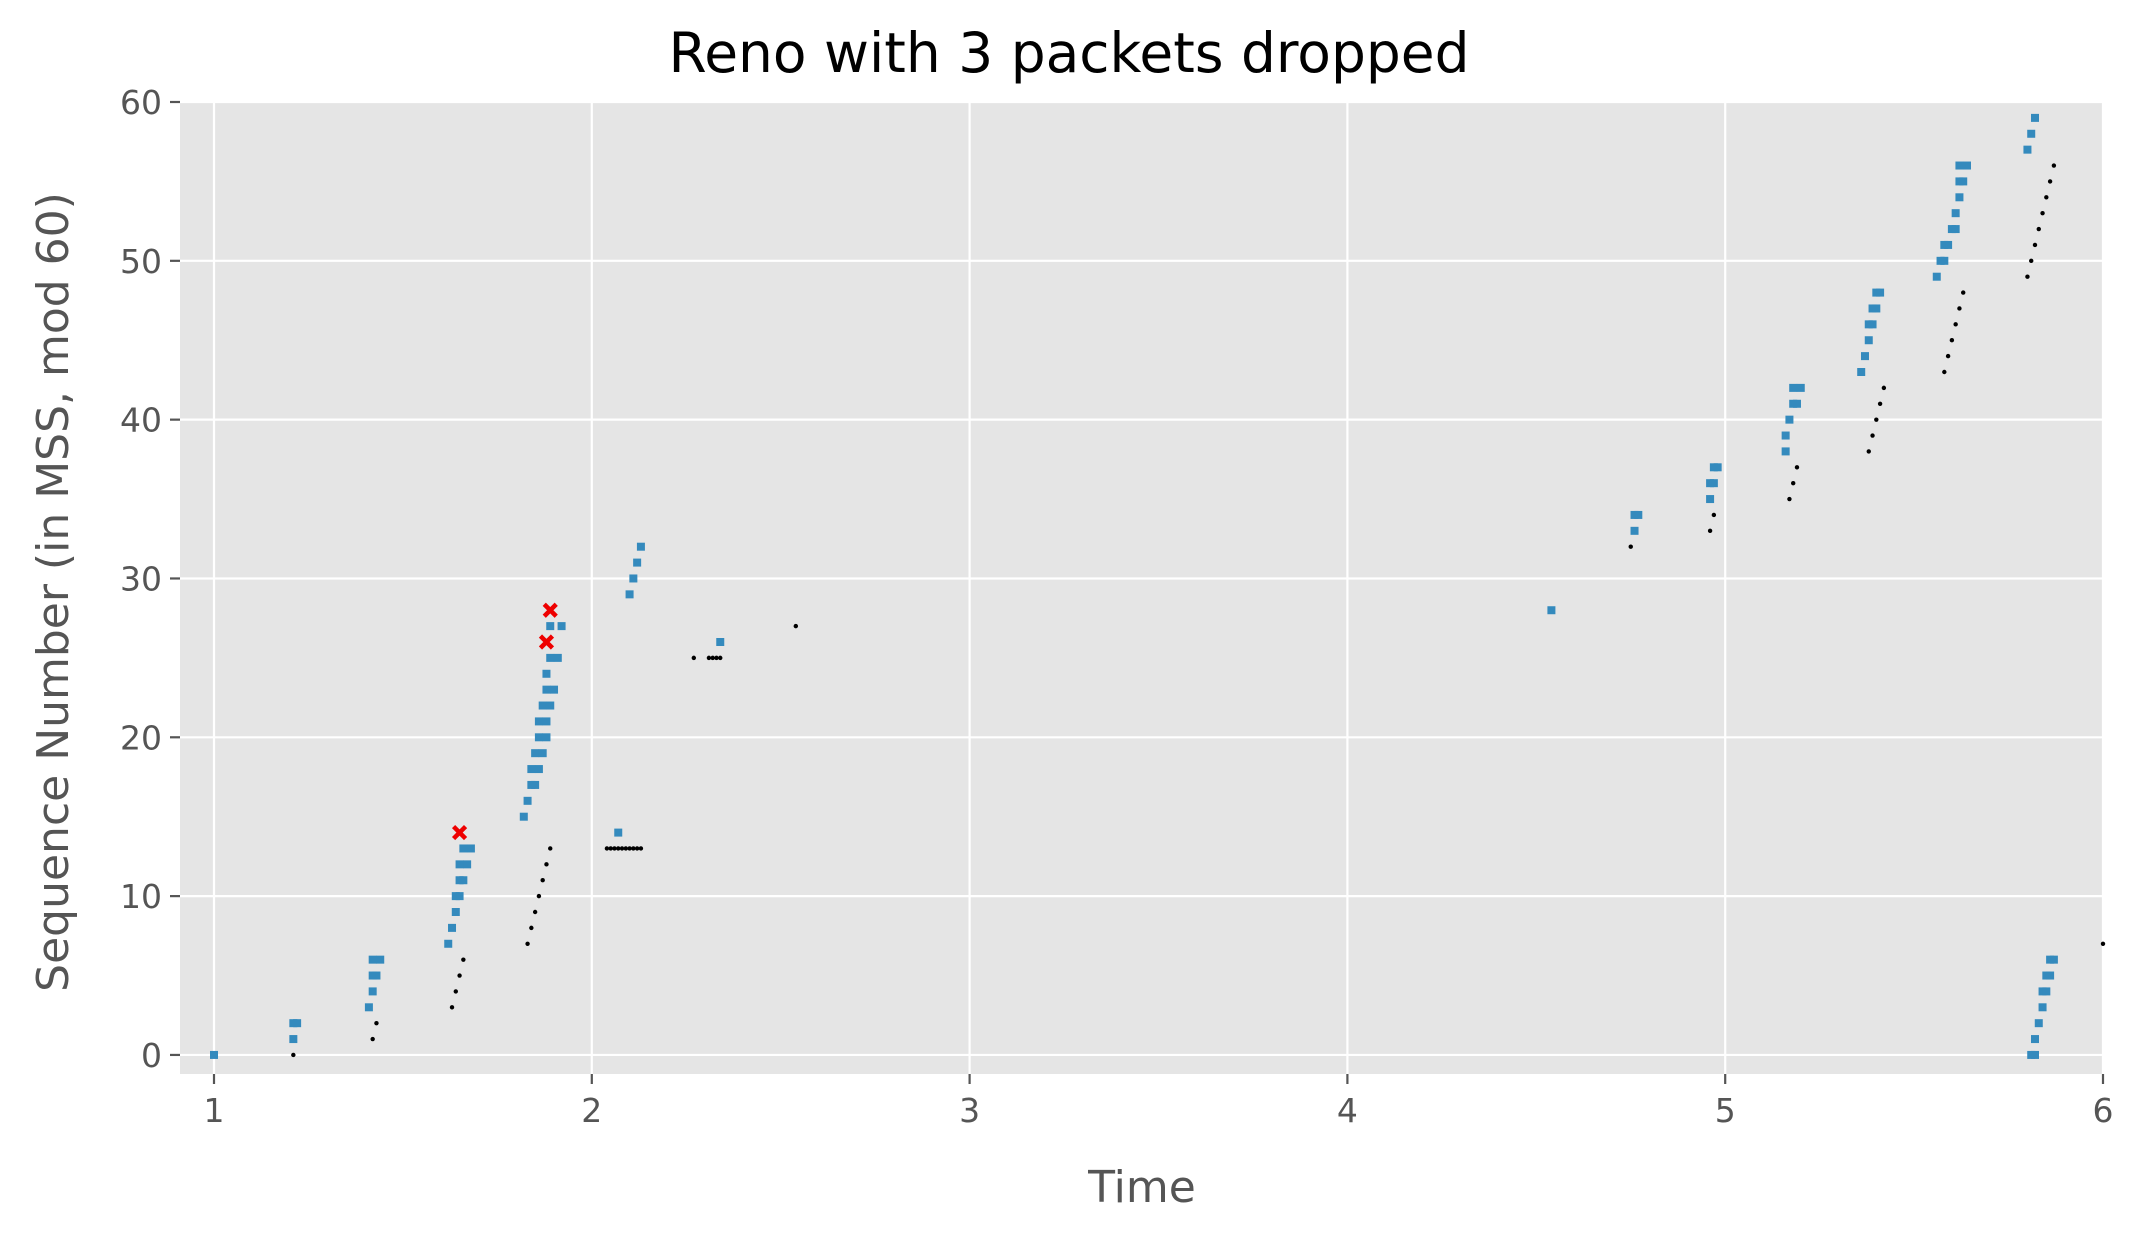 The width and height of the screenshot is (2138, 1237). Describe the element at coordinates (969, 1110) in the screenshot. I see `x-tick-label: 3` at that location.